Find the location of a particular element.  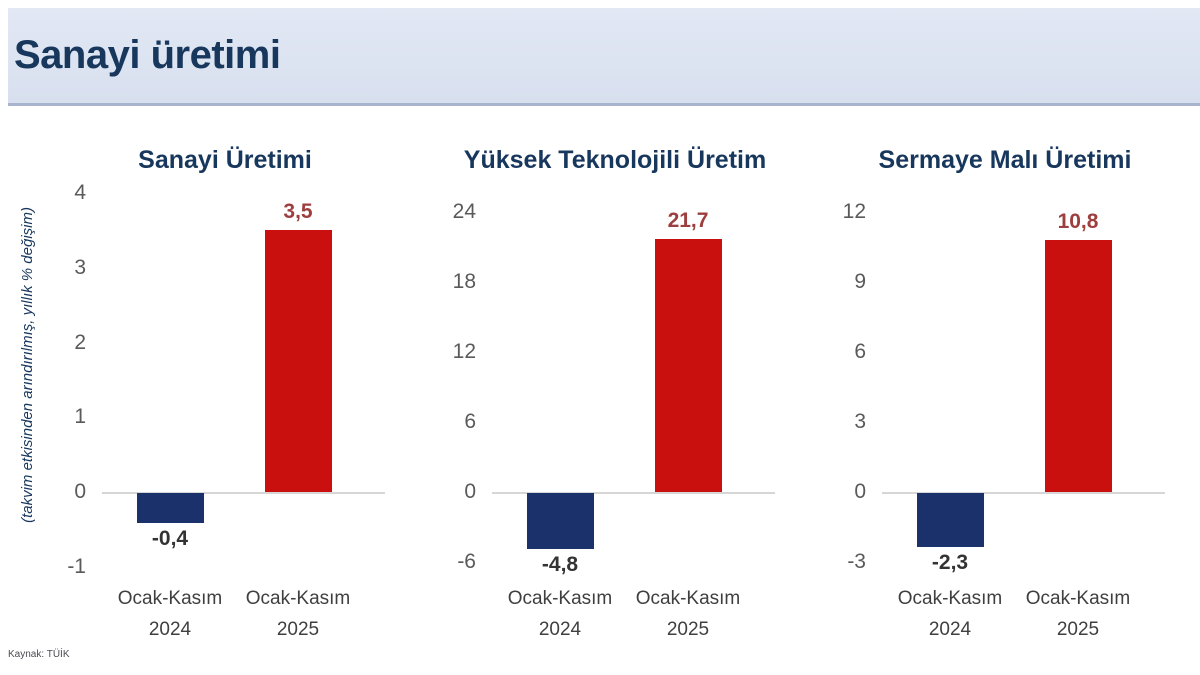

bar-value-label: 21,7 is located at coordinates (688, 220).